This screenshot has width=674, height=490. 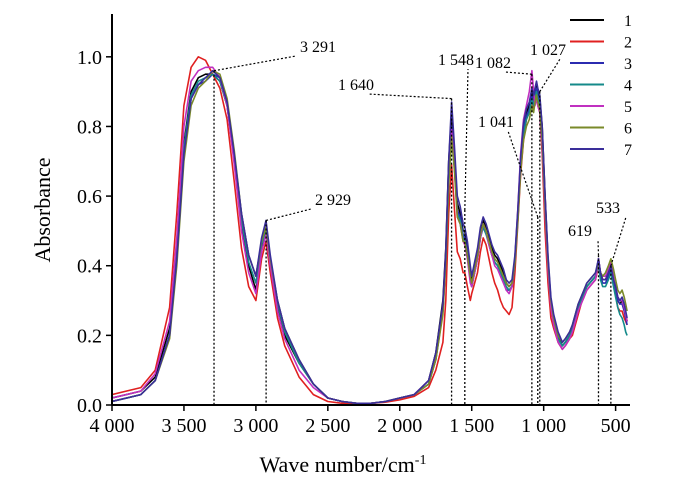 What do you see at coordinates (327, 426) in the screenshot?
I see `x-tick-label: 2 500` at bounding box center [327, 426].